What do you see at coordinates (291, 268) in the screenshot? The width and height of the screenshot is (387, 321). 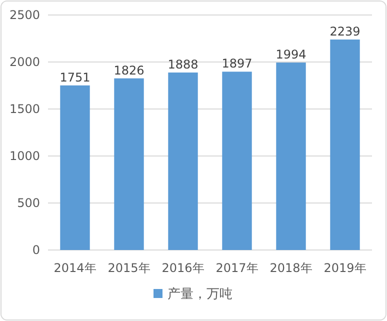 I see `x-tick-label: 2018年` at bounding box center [291, 268].